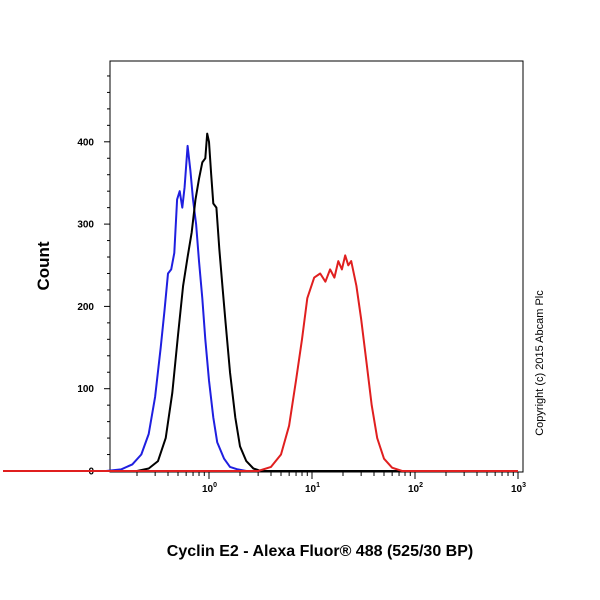 This screenshot has height=600, width=600. Describe the element at coordinates (43, 265) in the screenshot. I see `y-axis-title: Count` at that location.